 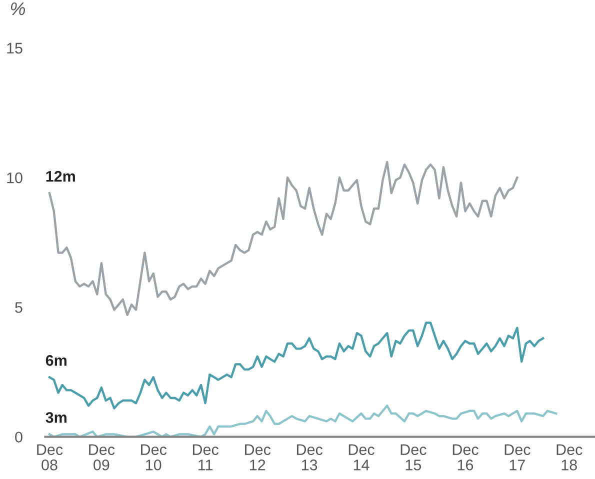 I want to click on x-tick-label: Dec 11, so click(x=205, y=457).